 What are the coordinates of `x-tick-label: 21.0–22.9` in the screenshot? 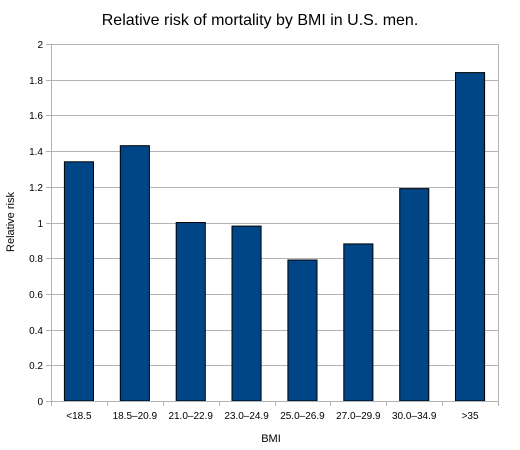 It's located at (190, 416).